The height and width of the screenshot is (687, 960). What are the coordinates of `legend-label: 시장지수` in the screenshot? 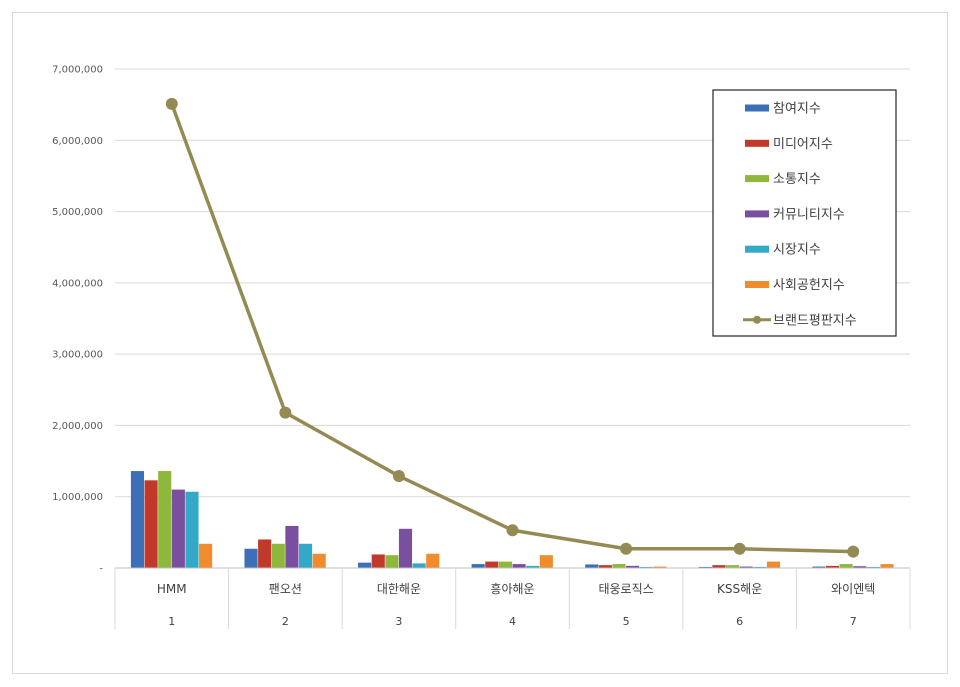 It's located at (797, 250).